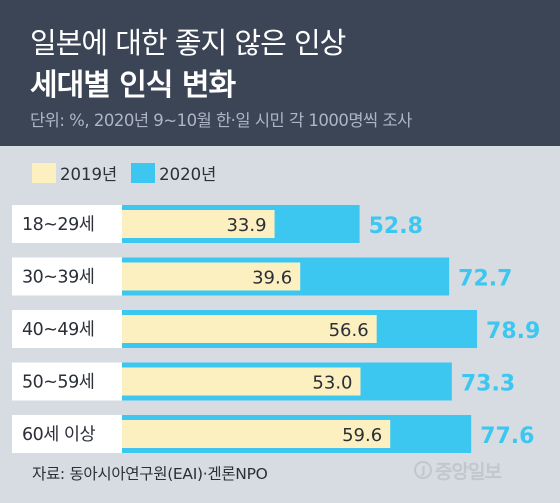  What do you see at coordinates (485, 279) in the screenshot?
I see `value-label-2020: 72.7` at bounding box center [485, 279].